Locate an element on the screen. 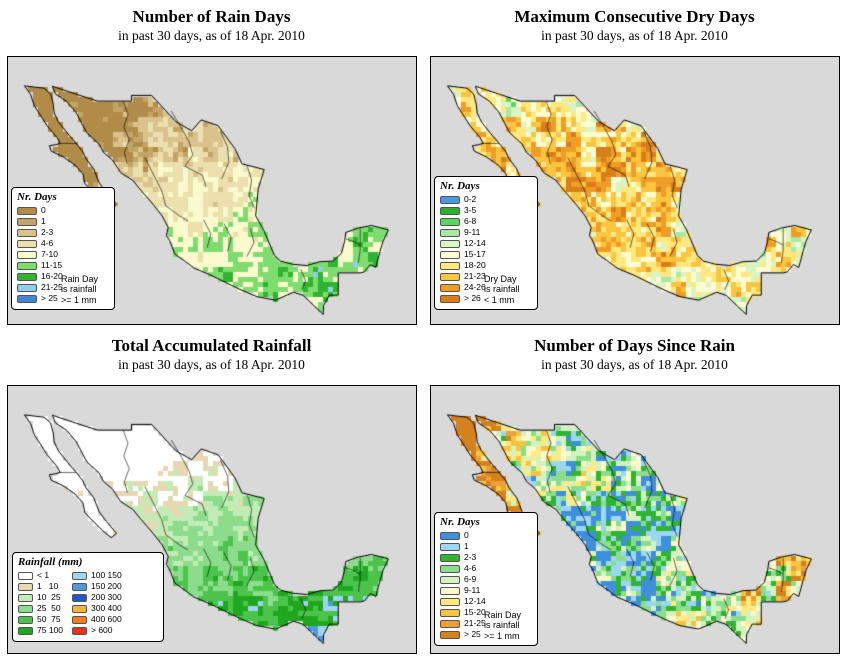 The image size is (846, 658). legend-note-line: < 1 mm is located at coordinates (499, 299).